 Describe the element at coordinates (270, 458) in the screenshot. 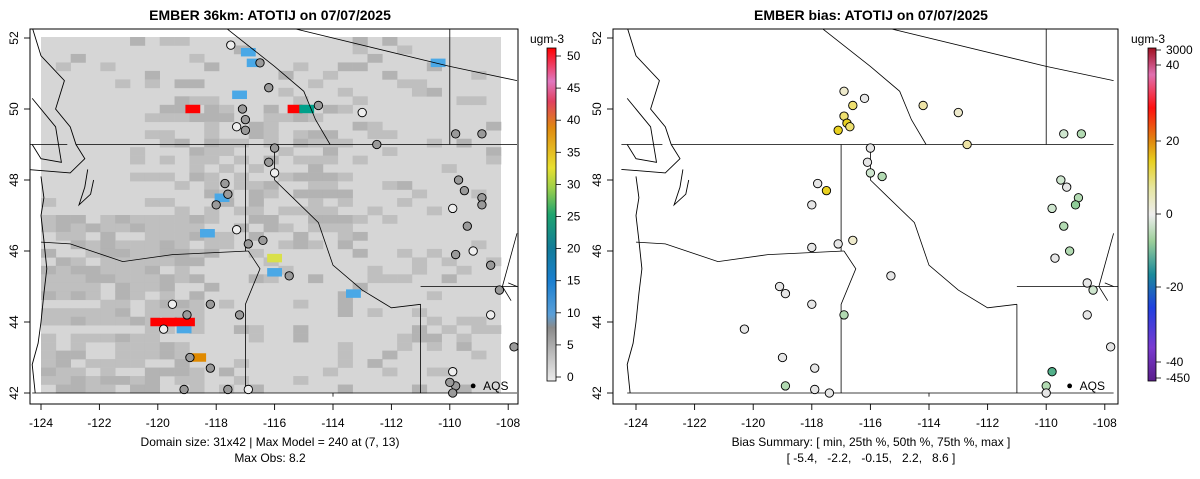

I see `left-caption-maxobs: Max Obs: 8.2` at that location.